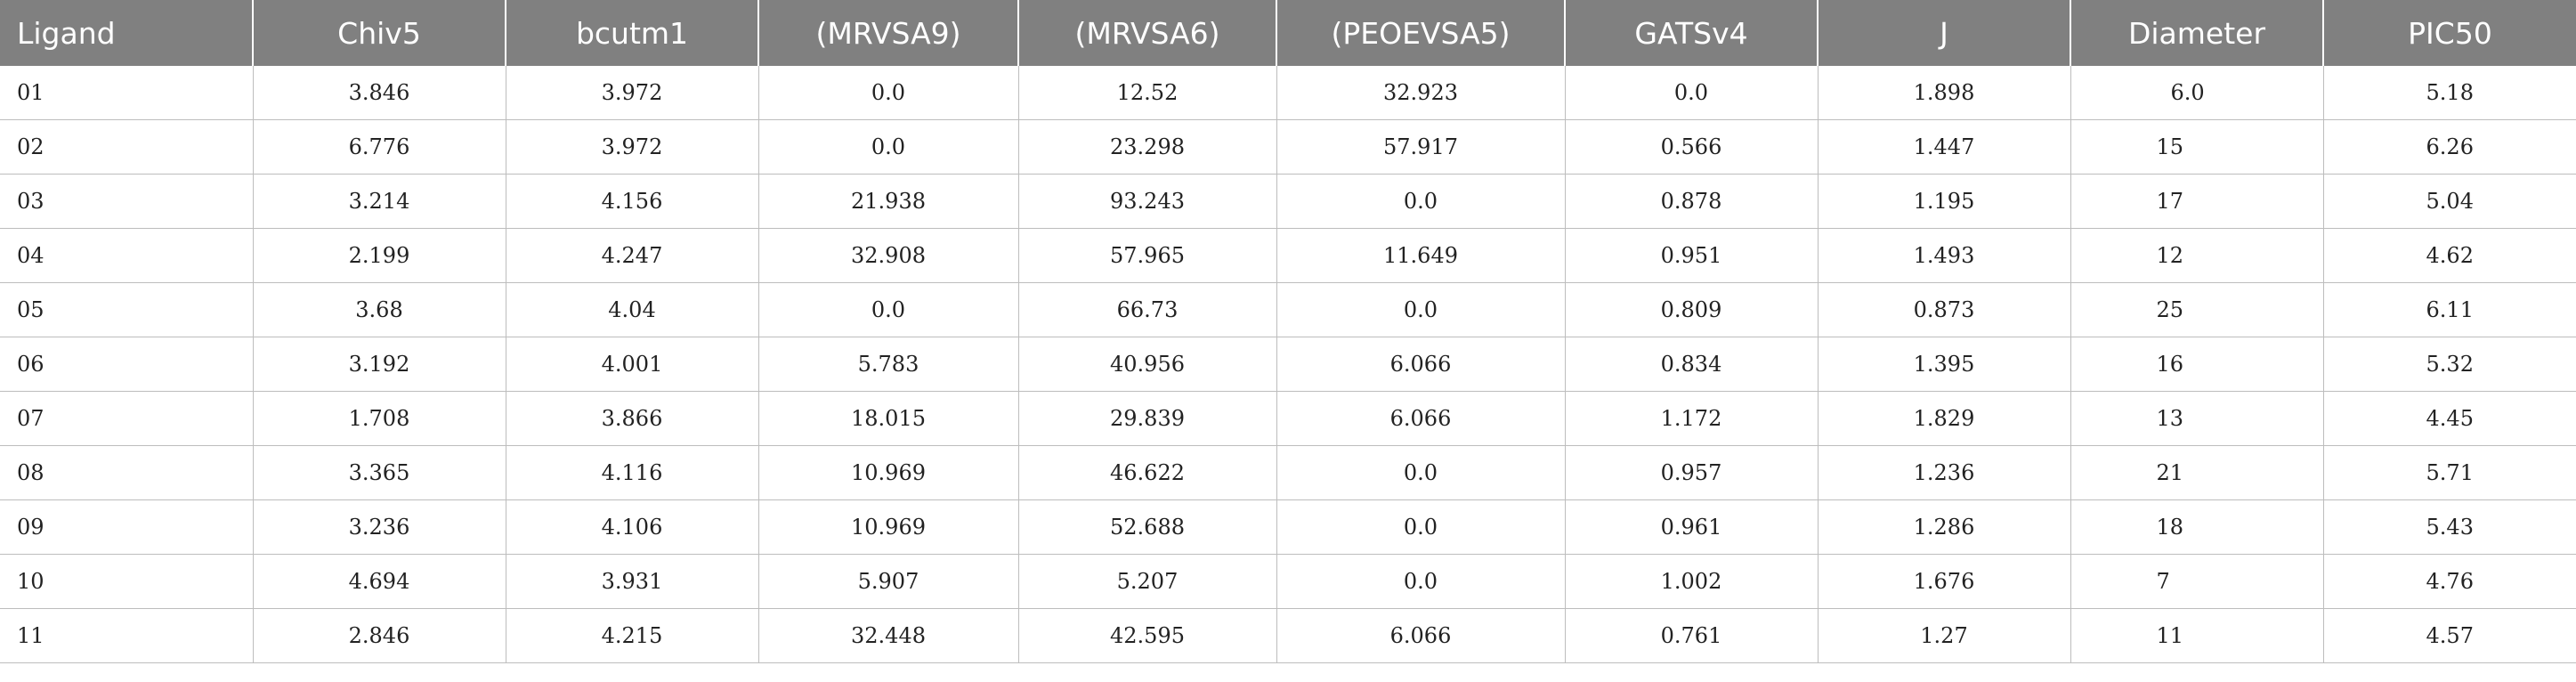  What do you see at coordinates (2449, 364) in the screenshot?
I see `cell-pic50: 5.32` at bounding box center [2449, 364].